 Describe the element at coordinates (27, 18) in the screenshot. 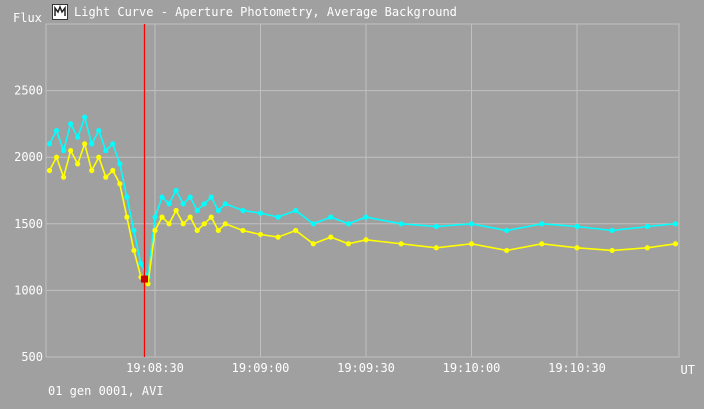

I see `y-axis-label: Flux` at that location.